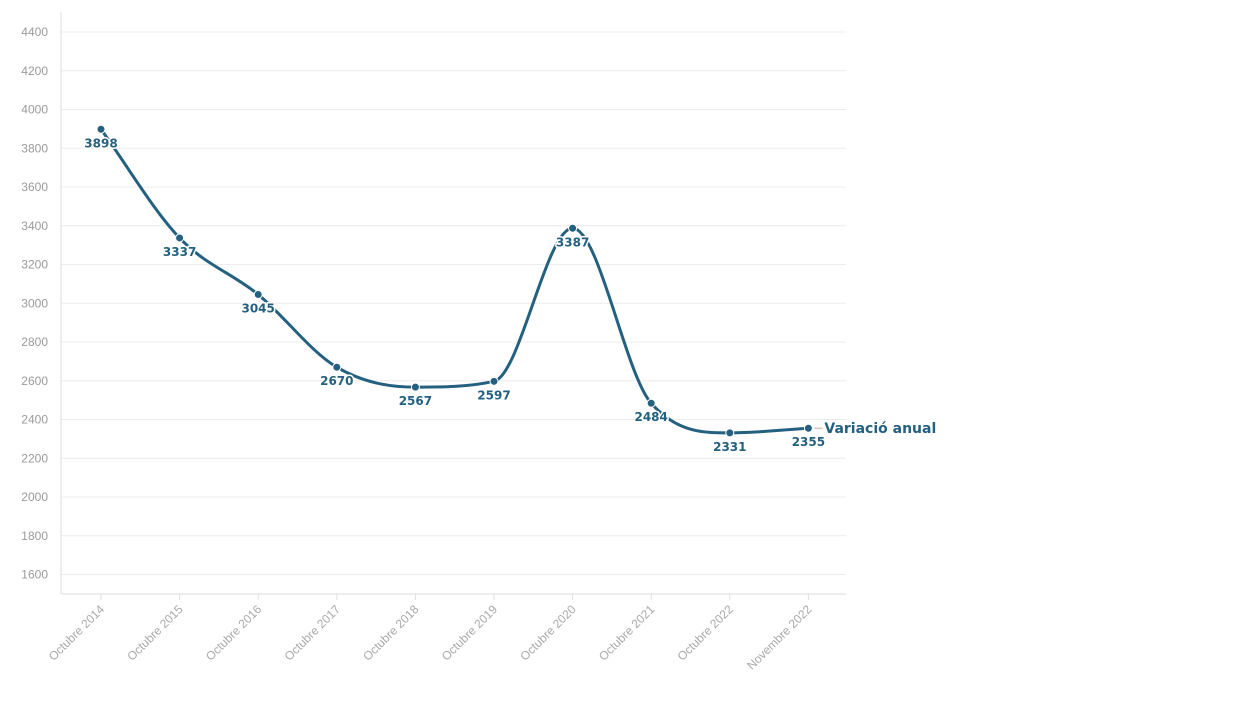  Describe the element at coordinates (34, 265) in the screenshot. I see `y-tick-label: 3200` at that location.